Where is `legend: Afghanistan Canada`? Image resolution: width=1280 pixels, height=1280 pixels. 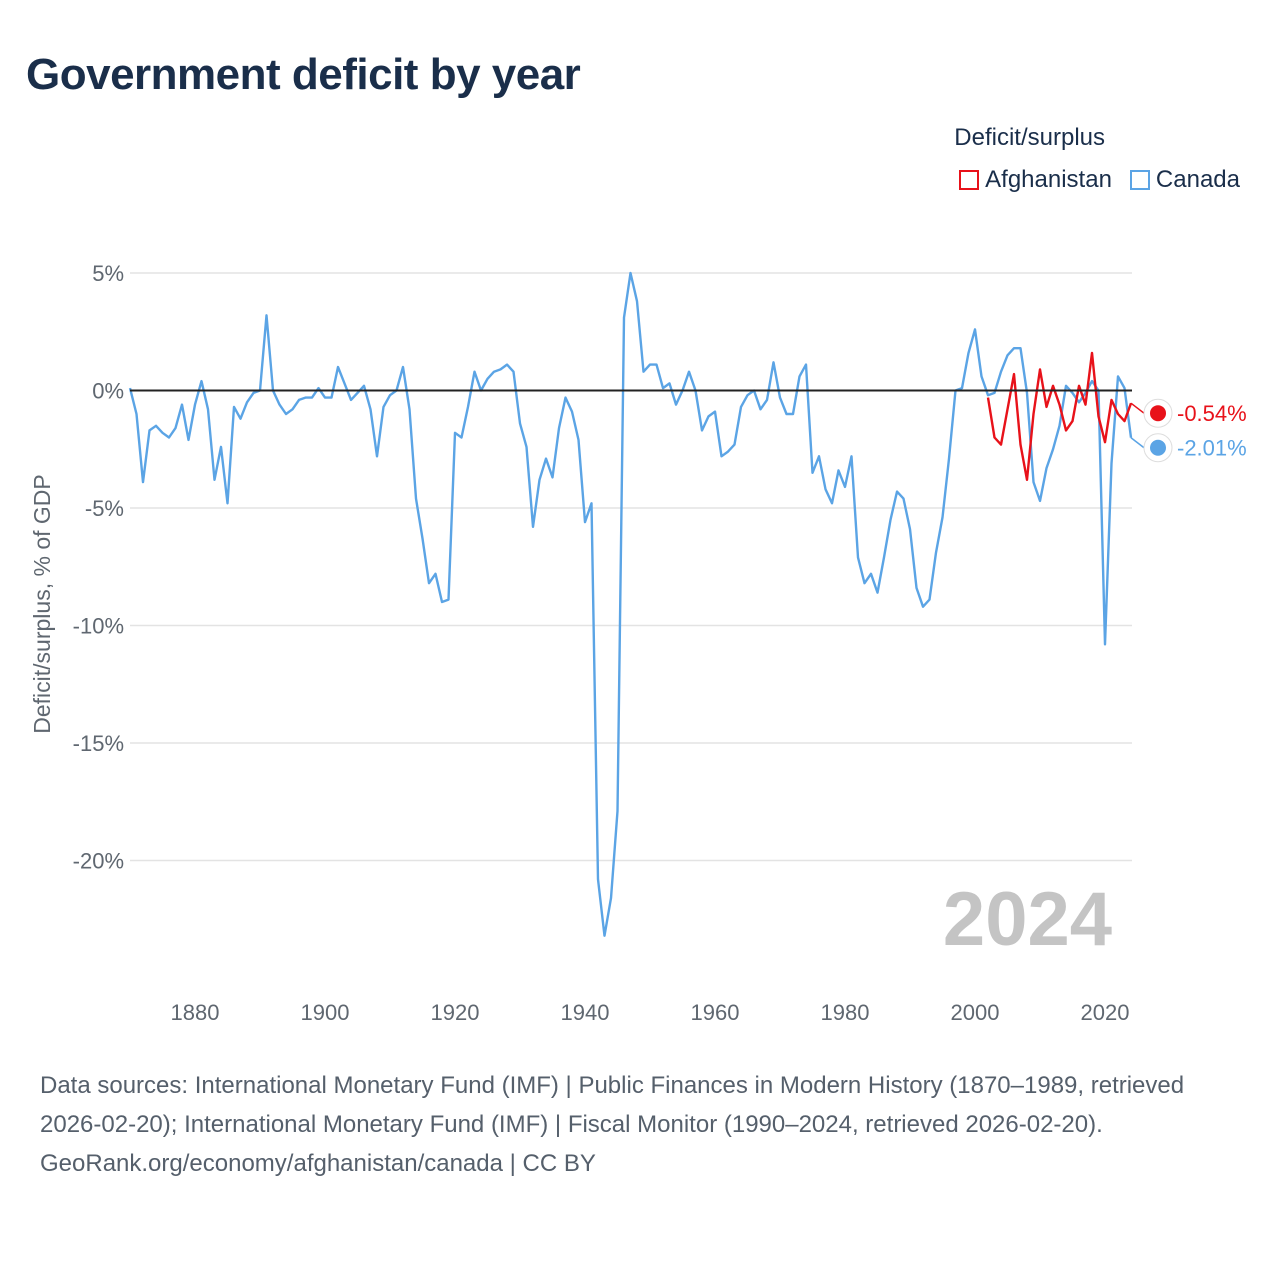 legend: Afghanistan Canada is located at coordinates (1099, 180).